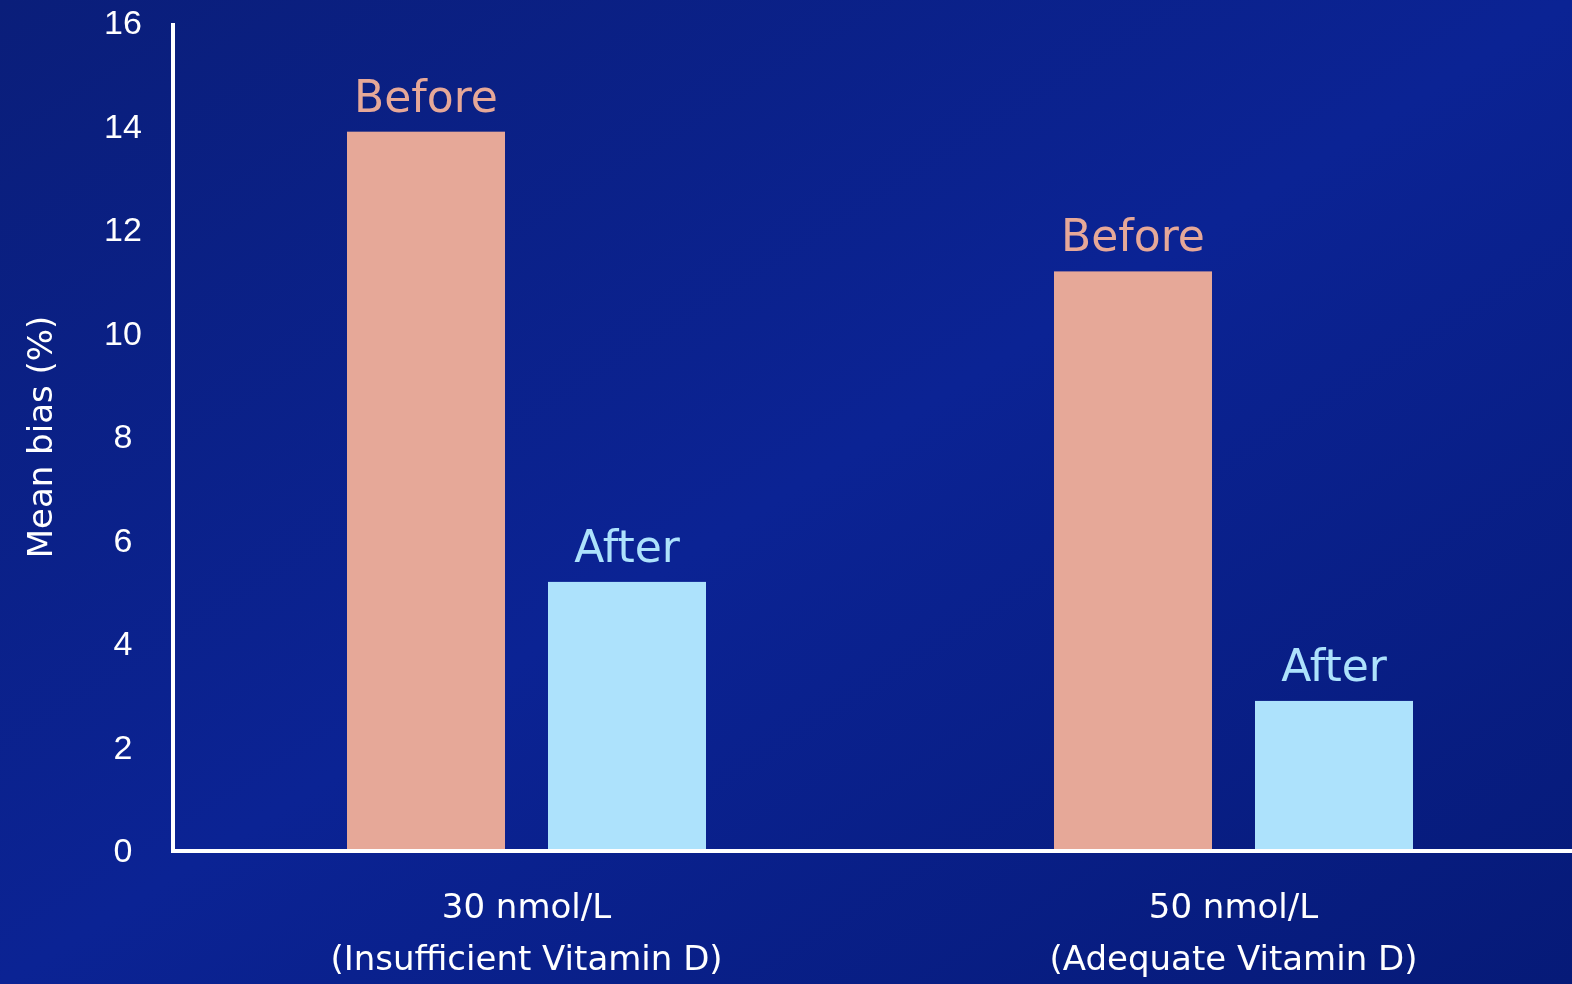 This screenshot has width=1572, height=984. I want to click on y-tick-label: 0, so click(123, 850).